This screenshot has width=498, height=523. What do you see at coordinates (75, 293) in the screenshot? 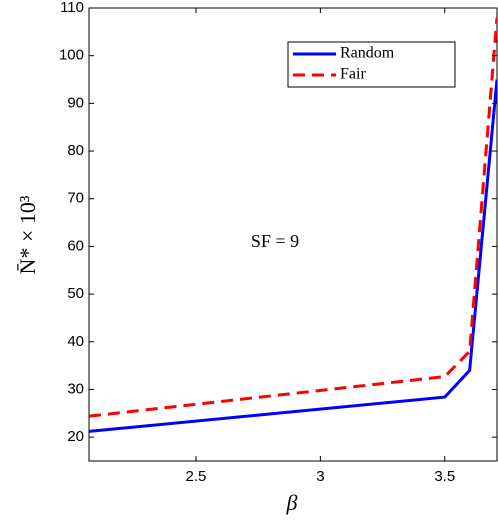
I see `y-tick-label: 50` at bounding box center [75, 293].